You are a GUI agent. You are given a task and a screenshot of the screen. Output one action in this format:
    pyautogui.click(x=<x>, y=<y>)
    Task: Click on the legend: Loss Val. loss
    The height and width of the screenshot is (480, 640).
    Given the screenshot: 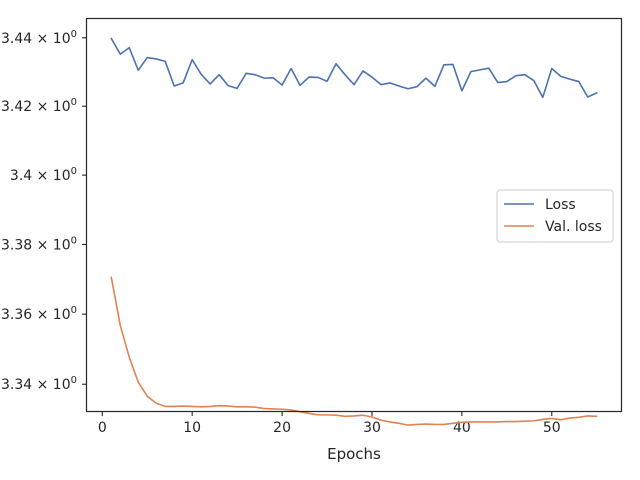 What is the action you would take?
    pyautogui.click(x=555, y=216)
    